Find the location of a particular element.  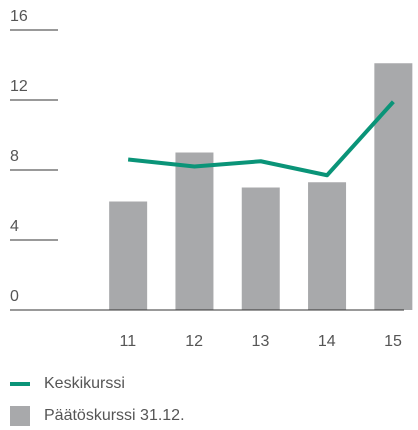

y-tick-label: 16 is located at coordinates (19, 16).